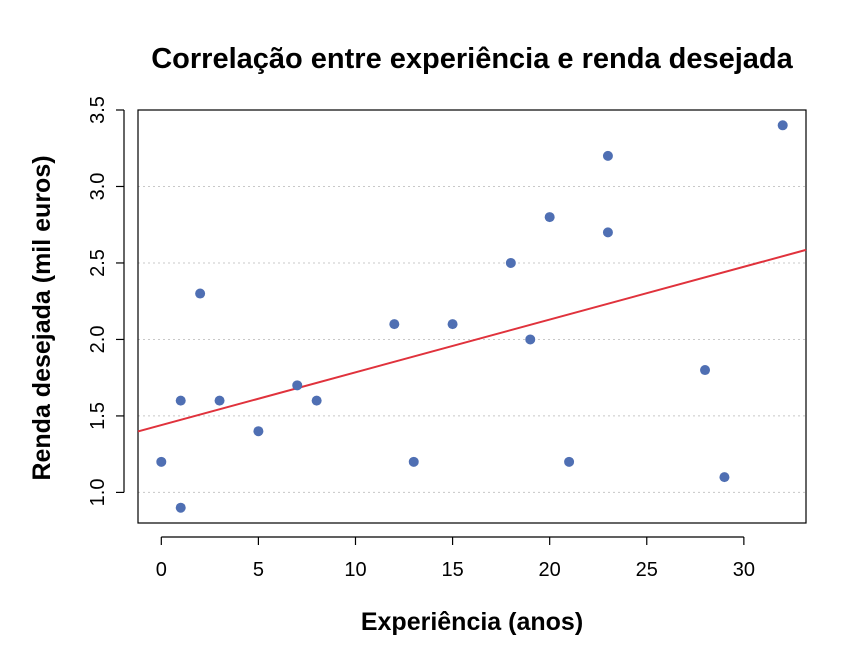  Describe the element at coordinates (98, 416) in the screenshot. I see `y-tick-label-1: 1.5` at that location.